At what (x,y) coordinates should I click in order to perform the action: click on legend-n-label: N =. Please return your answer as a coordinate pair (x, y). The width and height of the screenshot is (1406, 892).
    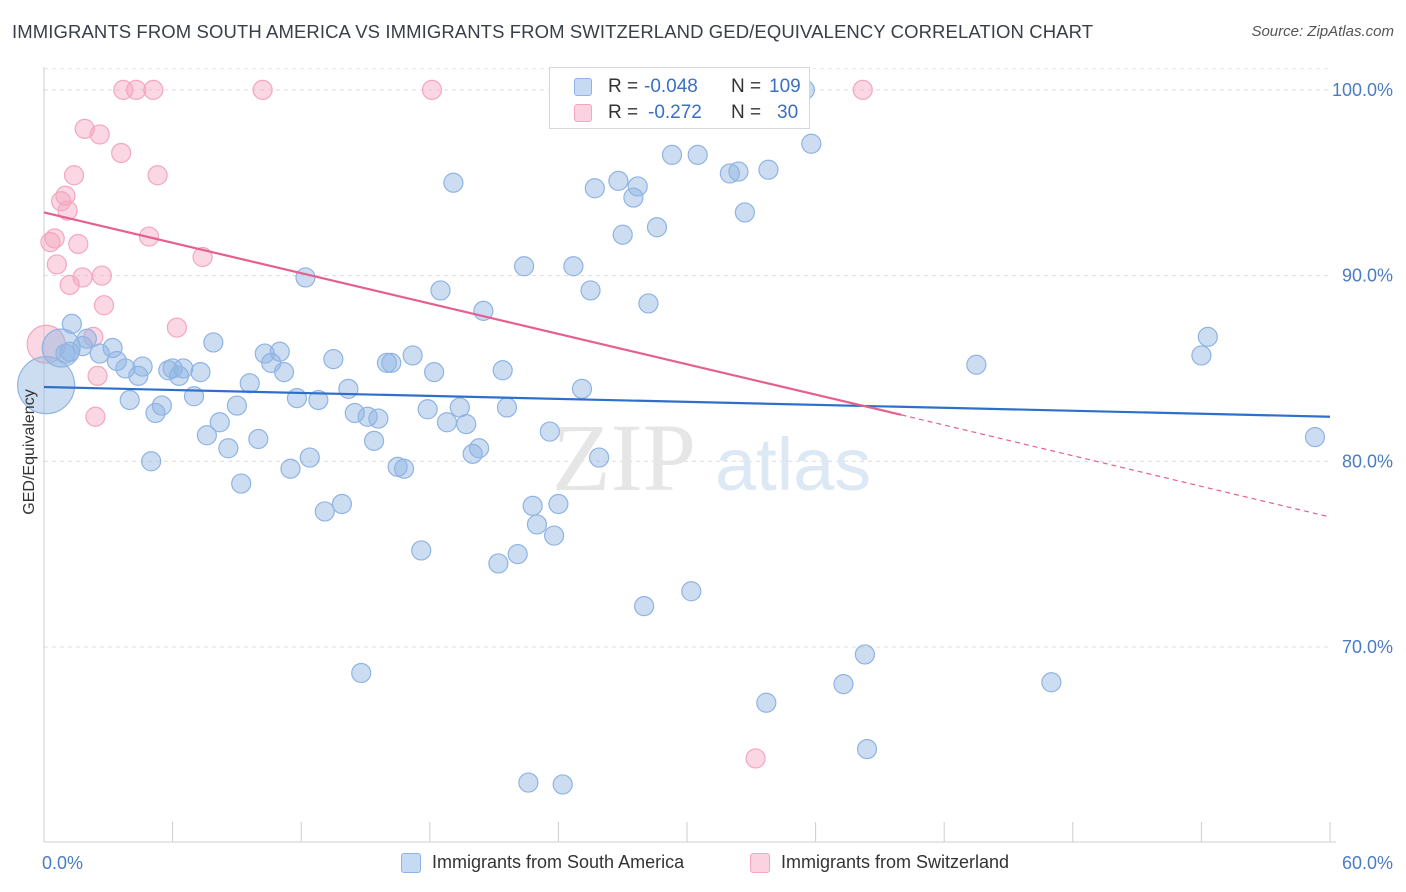
    Looking at the image, I should click on (746, 86).